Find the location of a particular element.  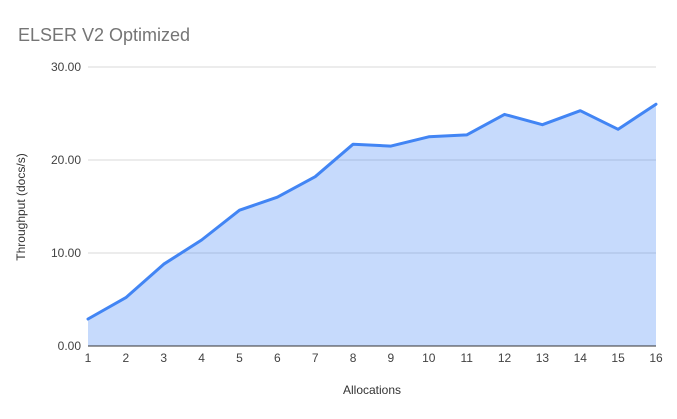

x-tick-label: 3 is located at coordinates (163, 358).